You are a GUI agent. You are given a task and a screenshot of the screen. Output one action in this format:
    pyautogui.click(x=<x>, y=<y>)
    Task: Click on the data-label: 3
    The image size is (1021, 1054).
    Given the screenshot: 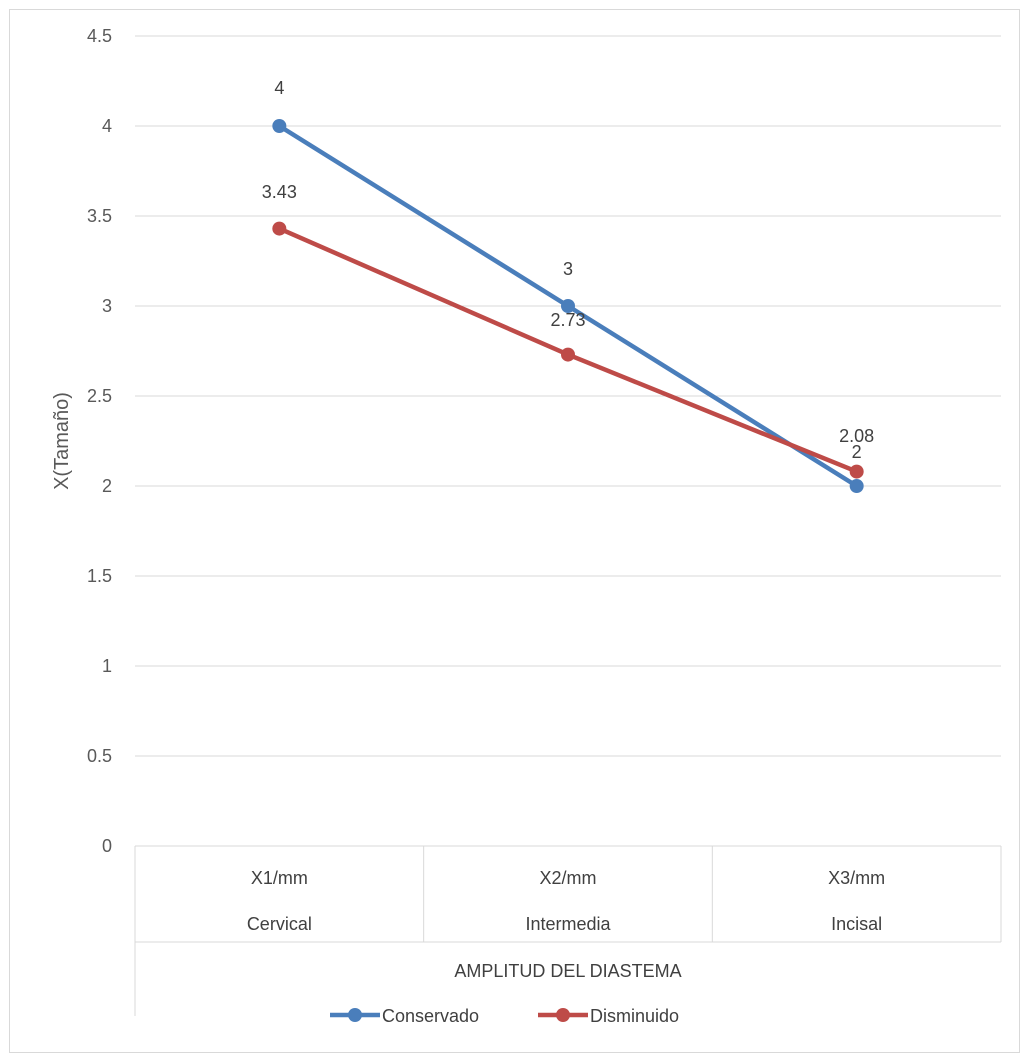 What is the action you would take?
    pyautogui.click(x=568, y=269)
    